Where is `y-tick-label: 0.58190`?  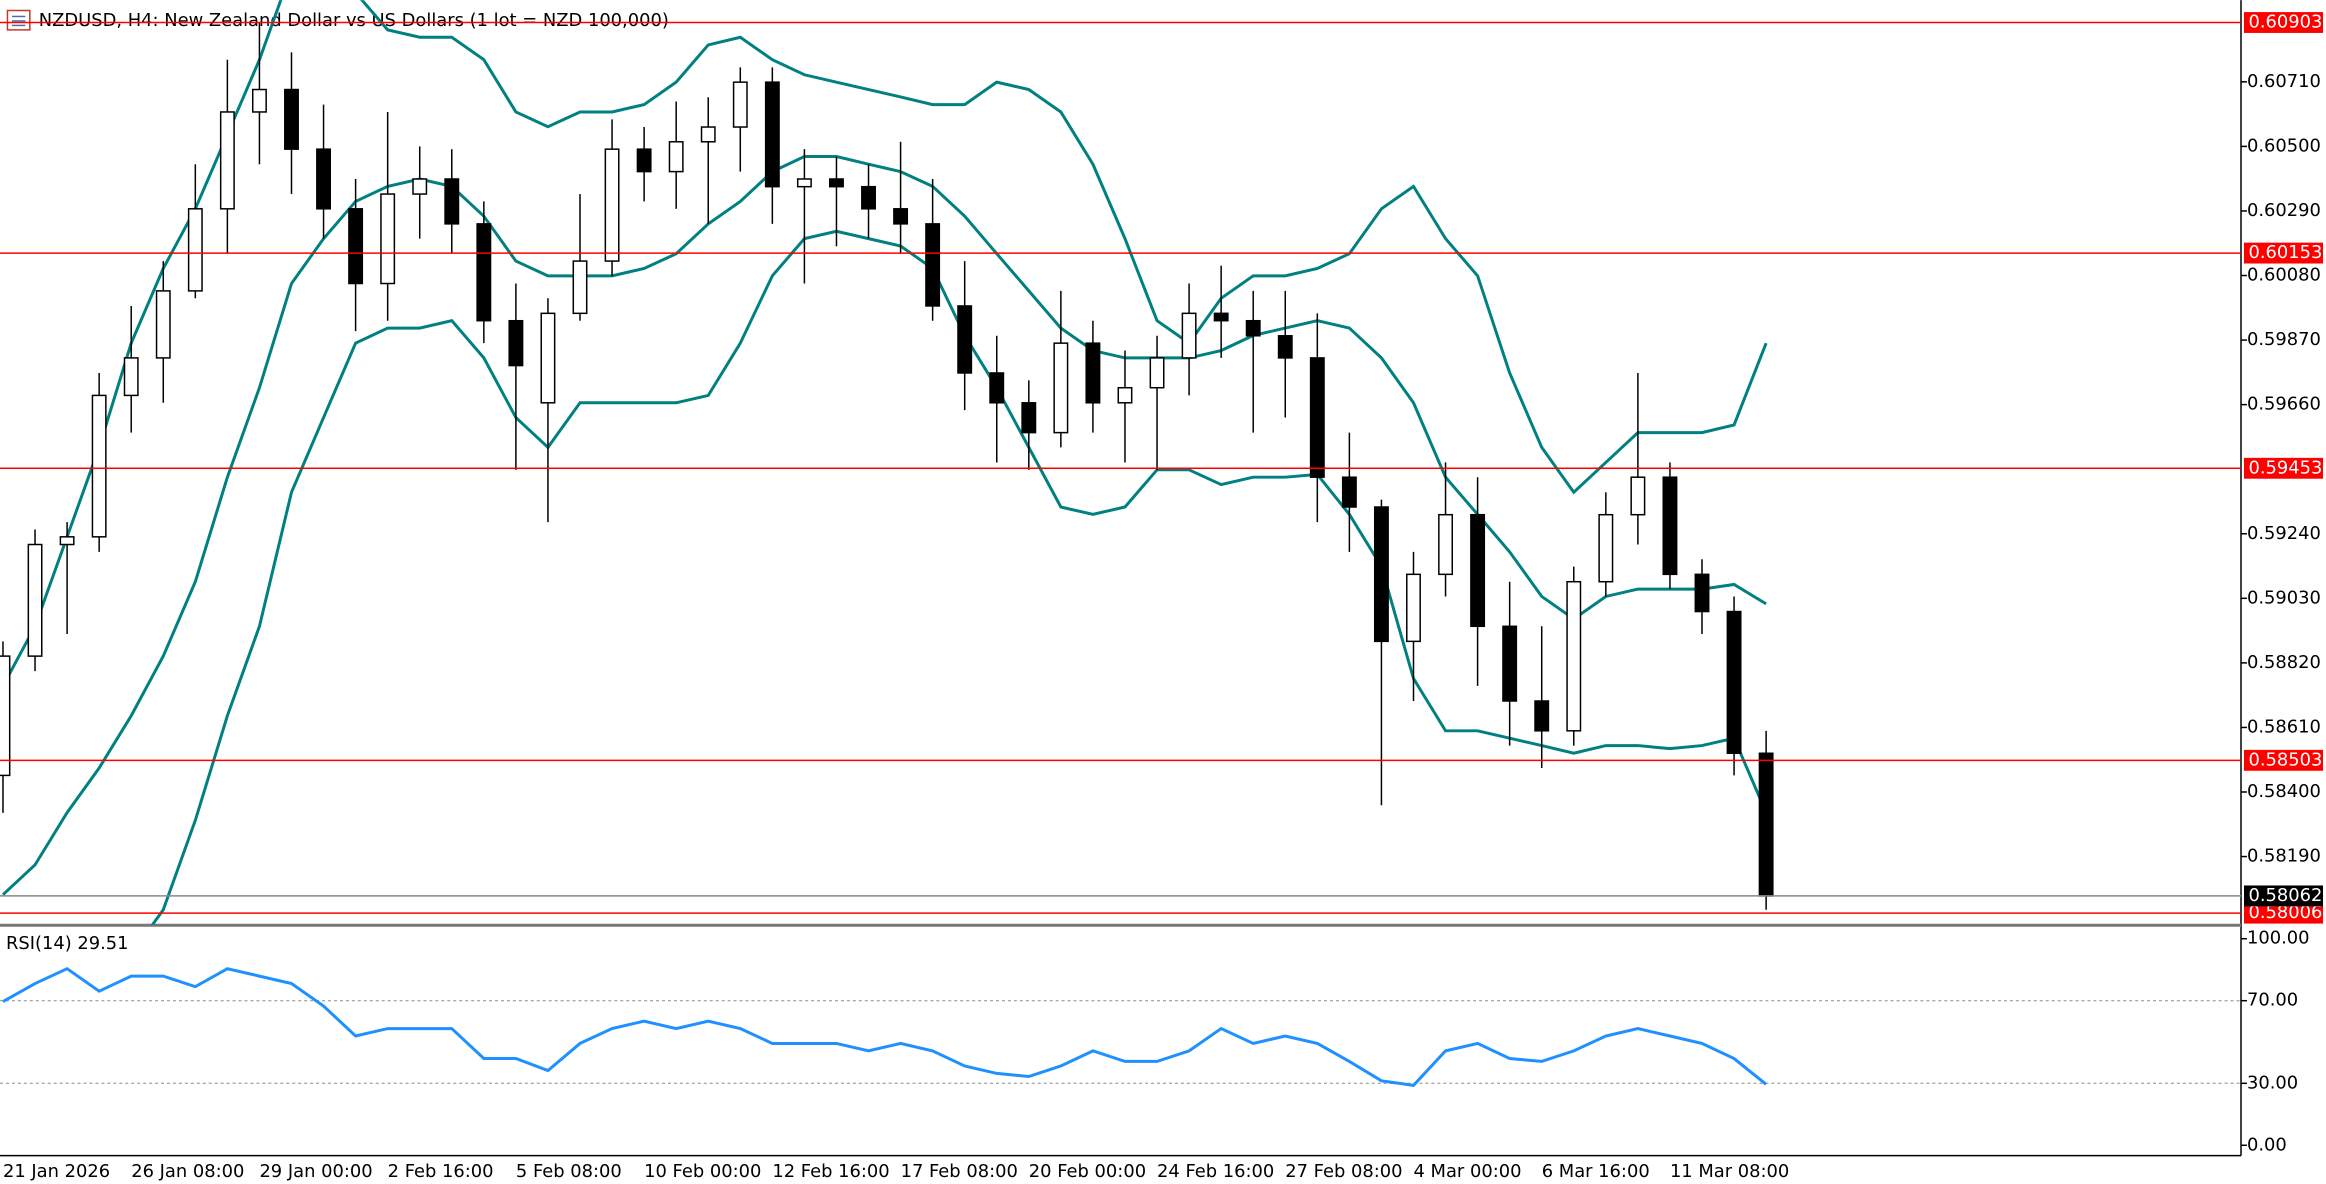 y-tick-label: 0.58190 is located at coordinates (2284, 856).